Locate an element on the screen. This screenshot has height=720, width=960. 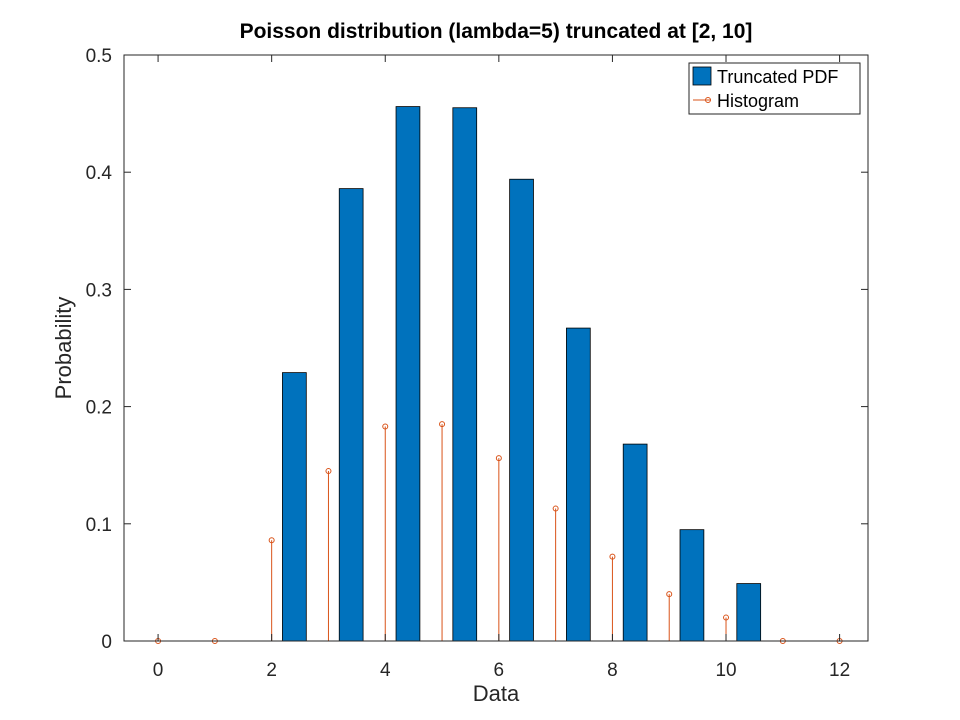
x-tick-label: 12 is located at coordinates (839, 670).